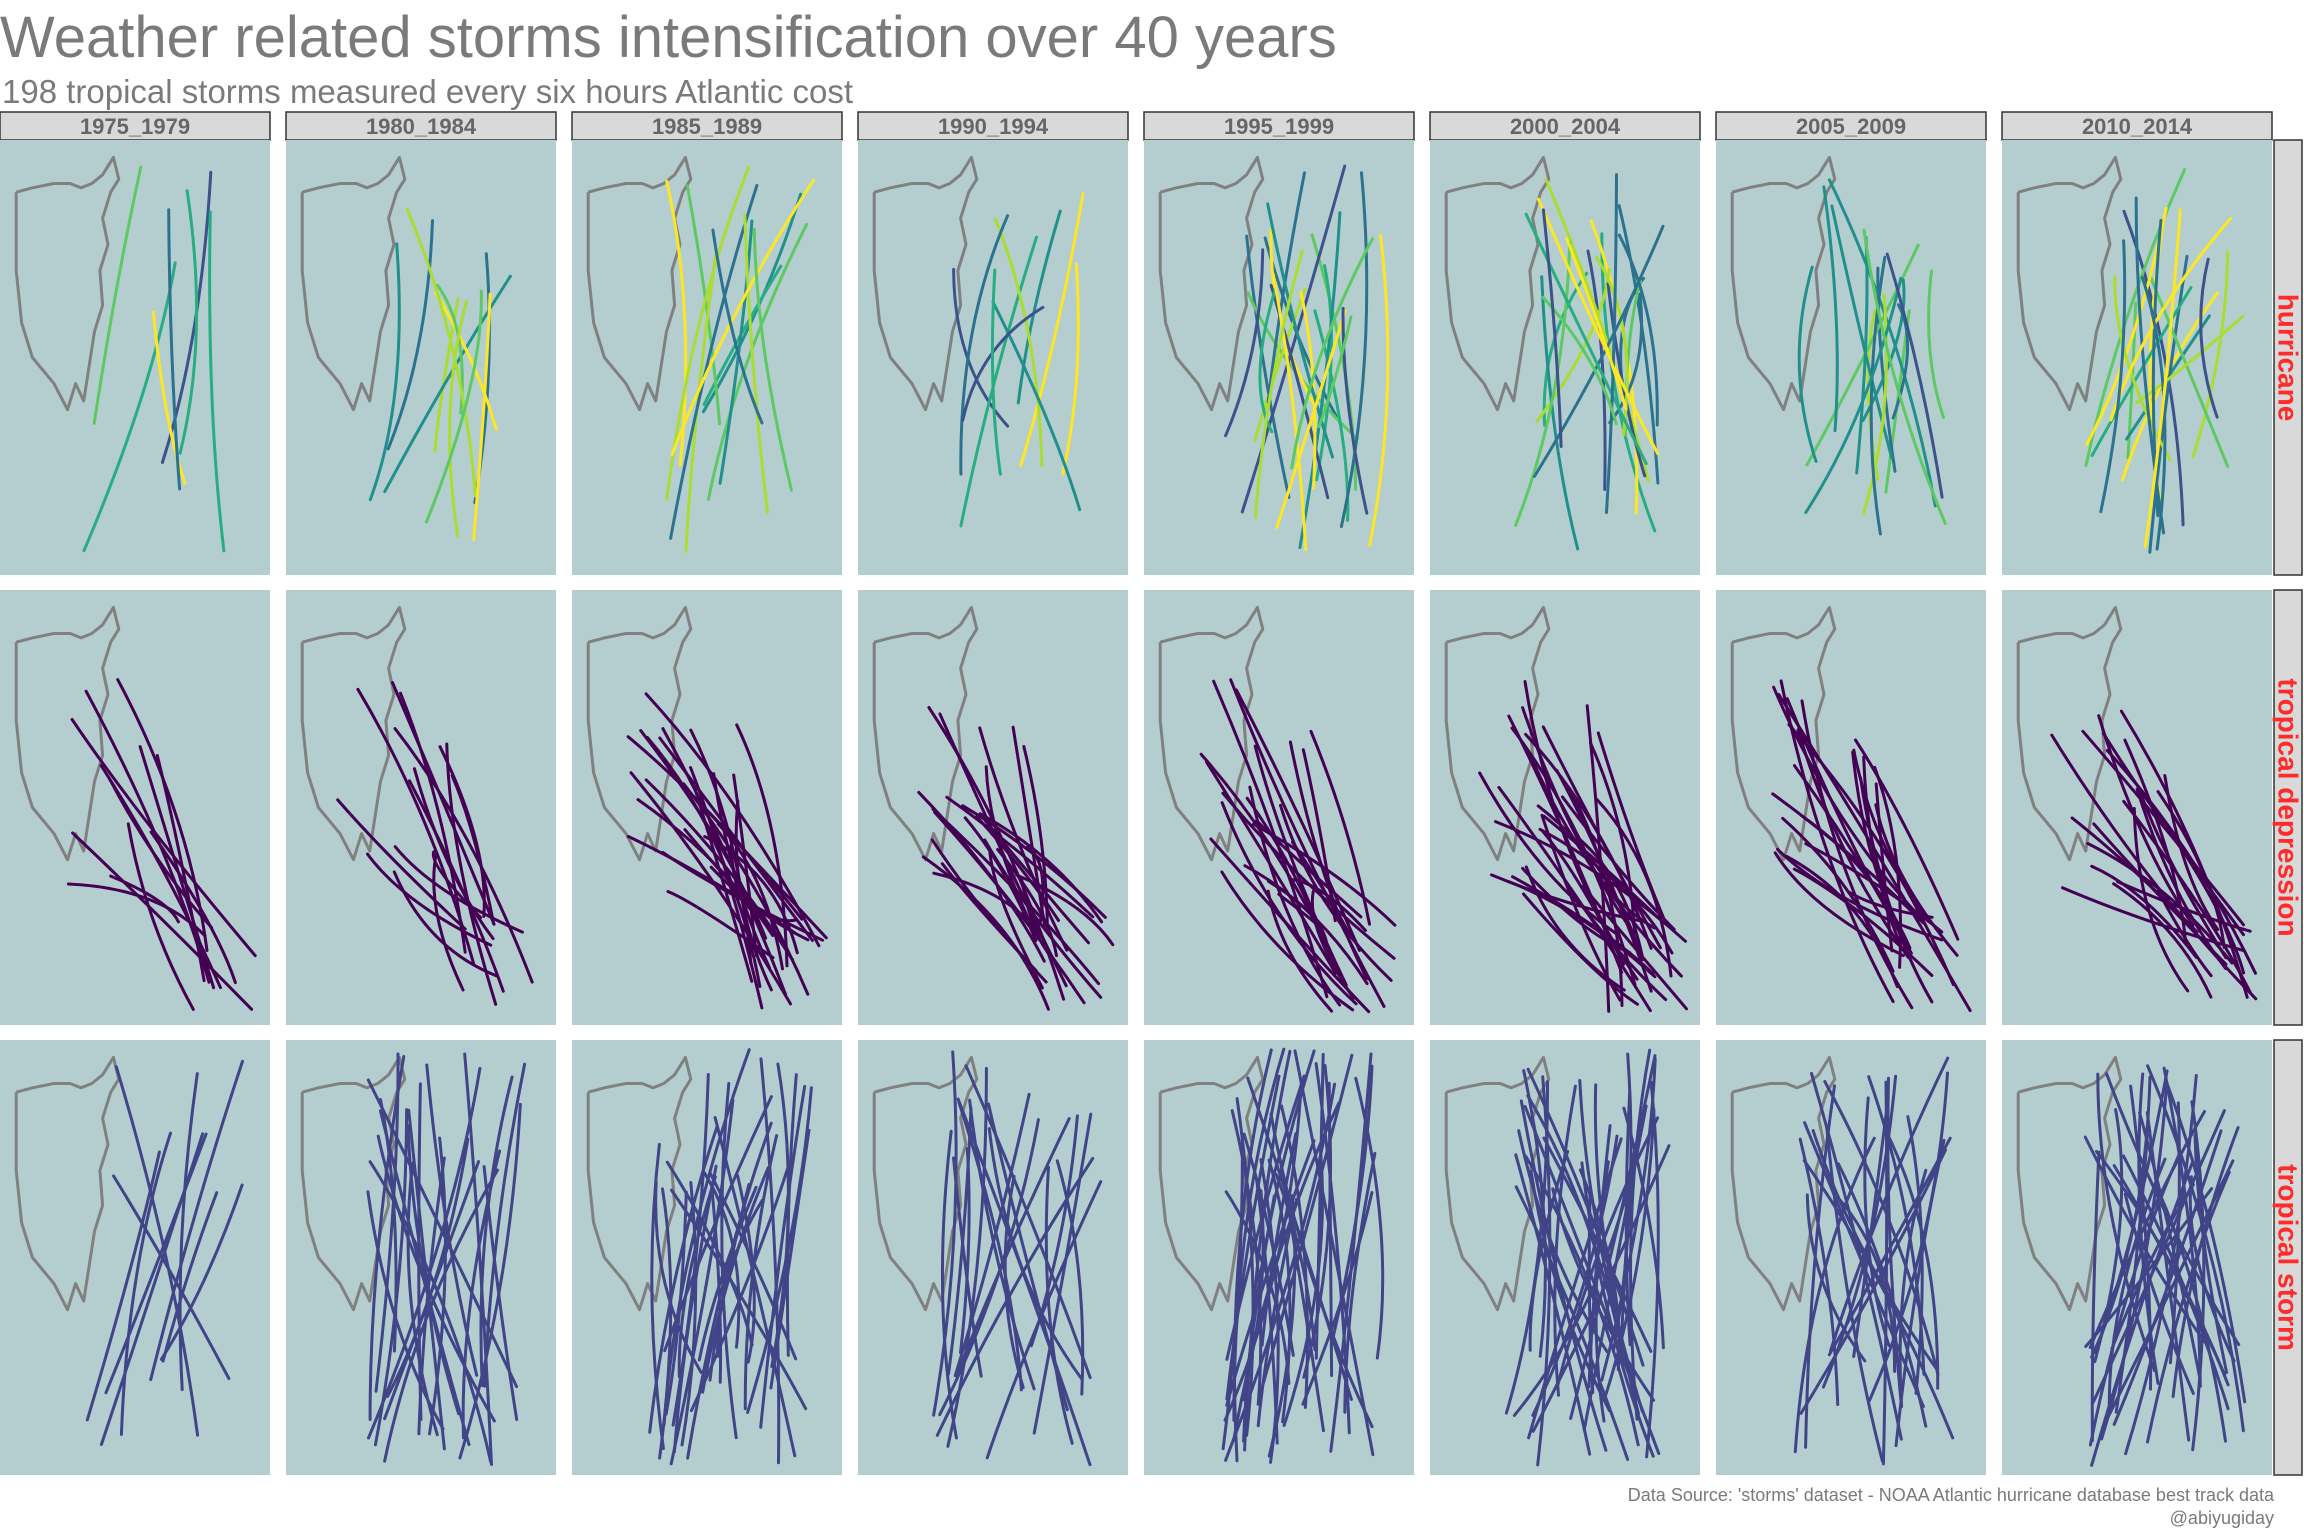 The image size is (2304, 1536). Describe the element at coordinates (2137, 126) in the screenshot. I see `column-strip` at that location.